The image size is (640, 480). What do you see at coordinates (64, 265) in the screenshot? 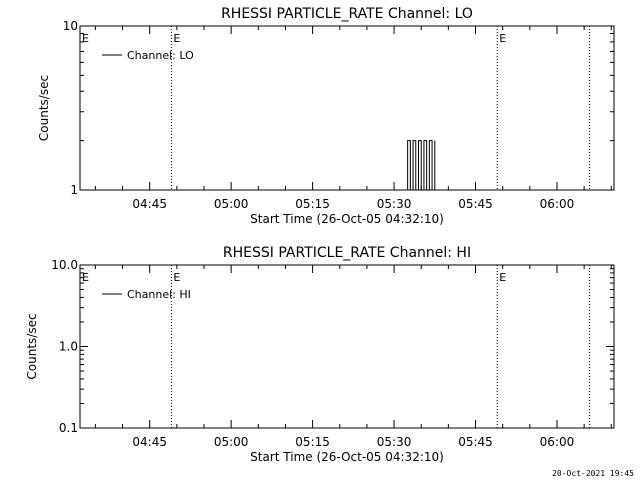
I see `panel-2-y-tick-label: 10.0` at bounding box center [64, 265].